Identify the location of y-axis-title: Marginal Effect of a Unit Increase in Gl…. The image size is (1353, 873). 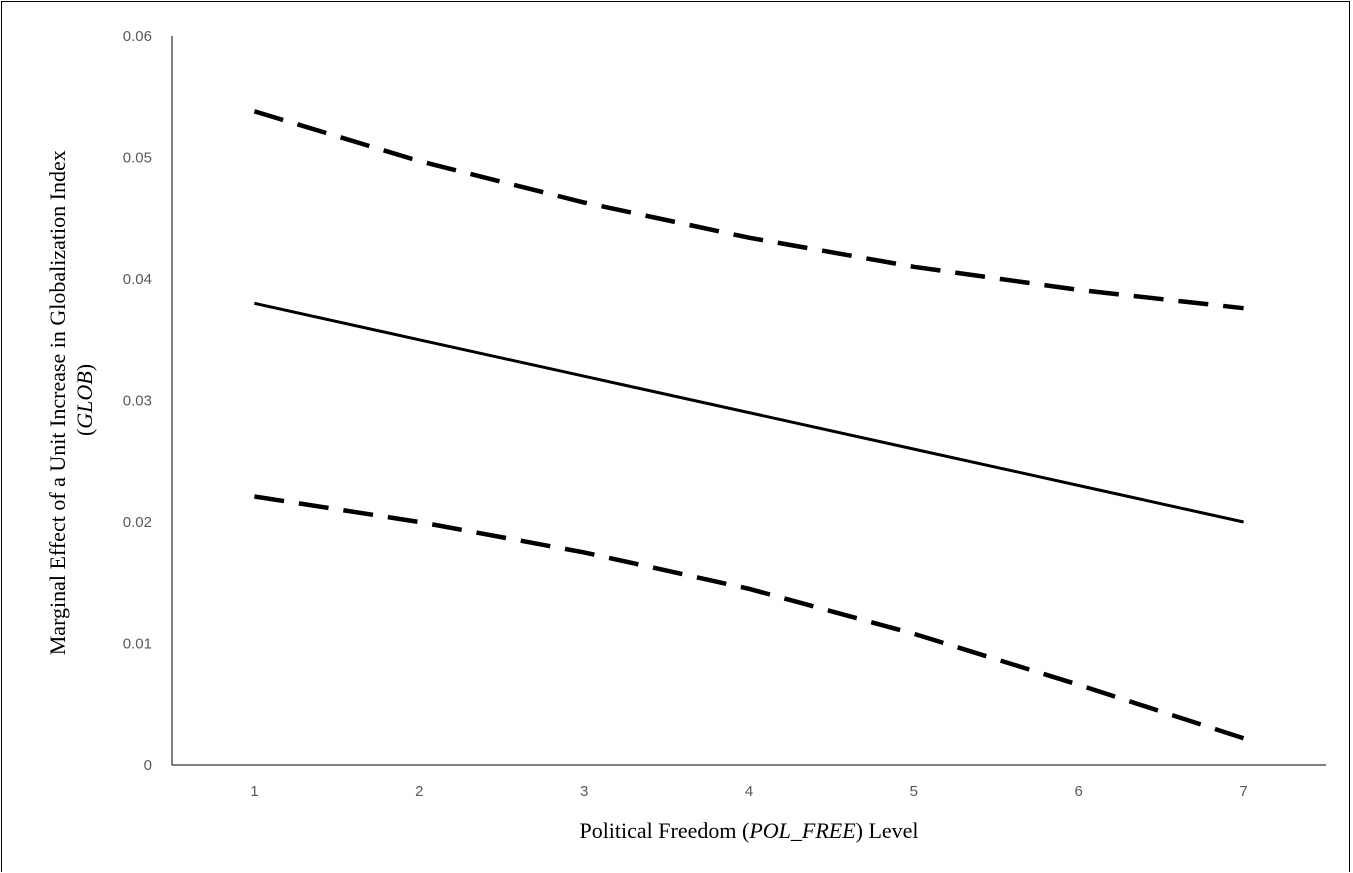
(71, 400).